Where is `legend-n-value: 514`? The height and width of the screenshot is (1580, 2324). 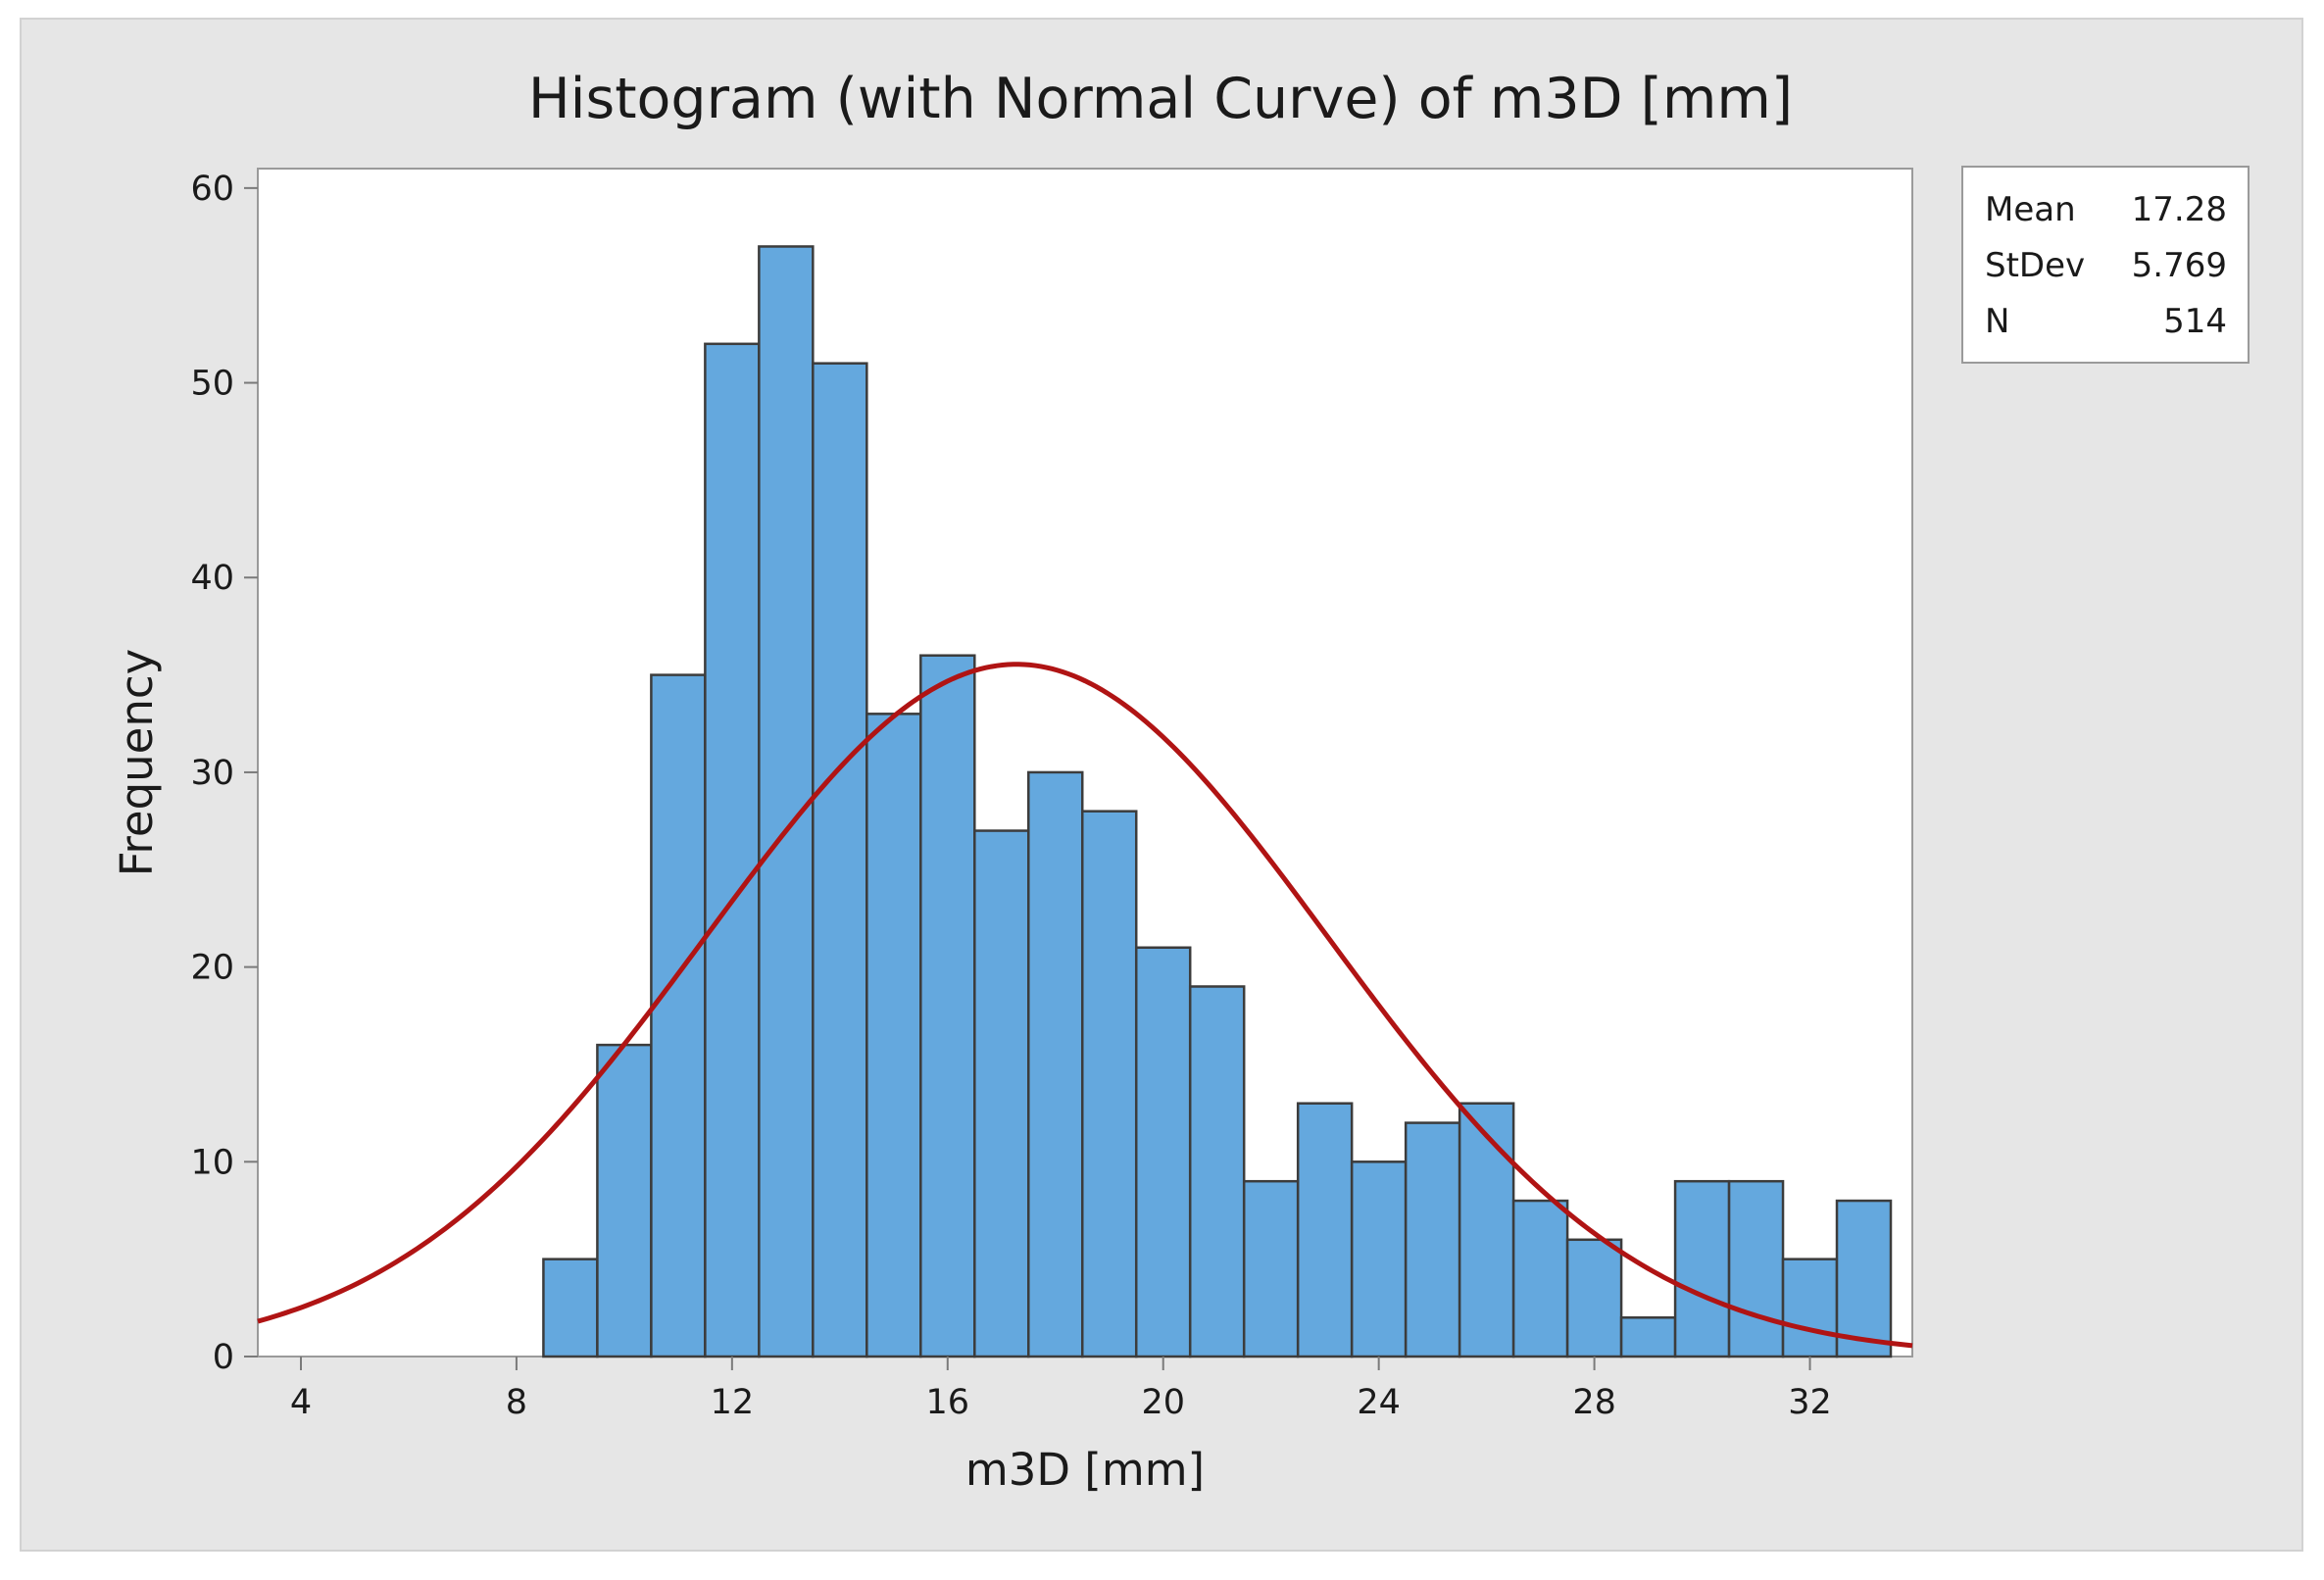
legend-n-value: 514 is located at coordinates (2195, 321).